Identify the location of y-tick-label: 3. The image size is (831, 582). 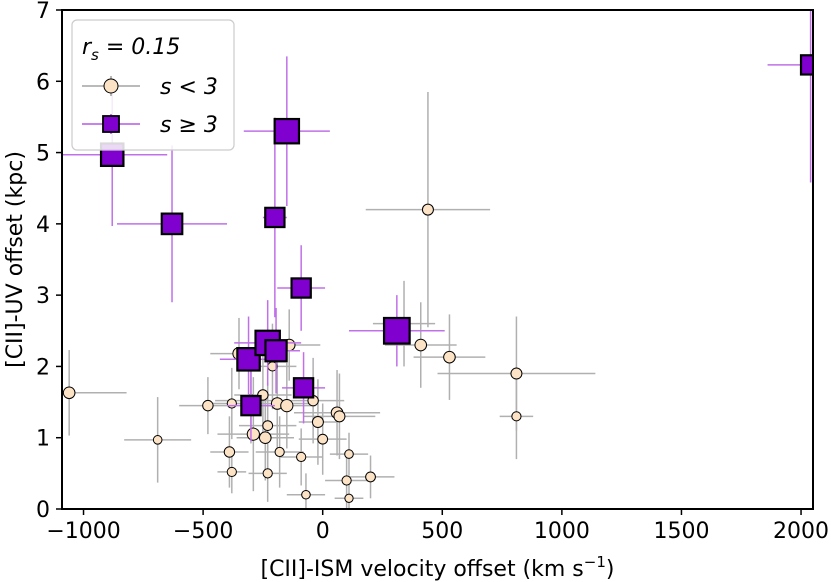
(43, 296).